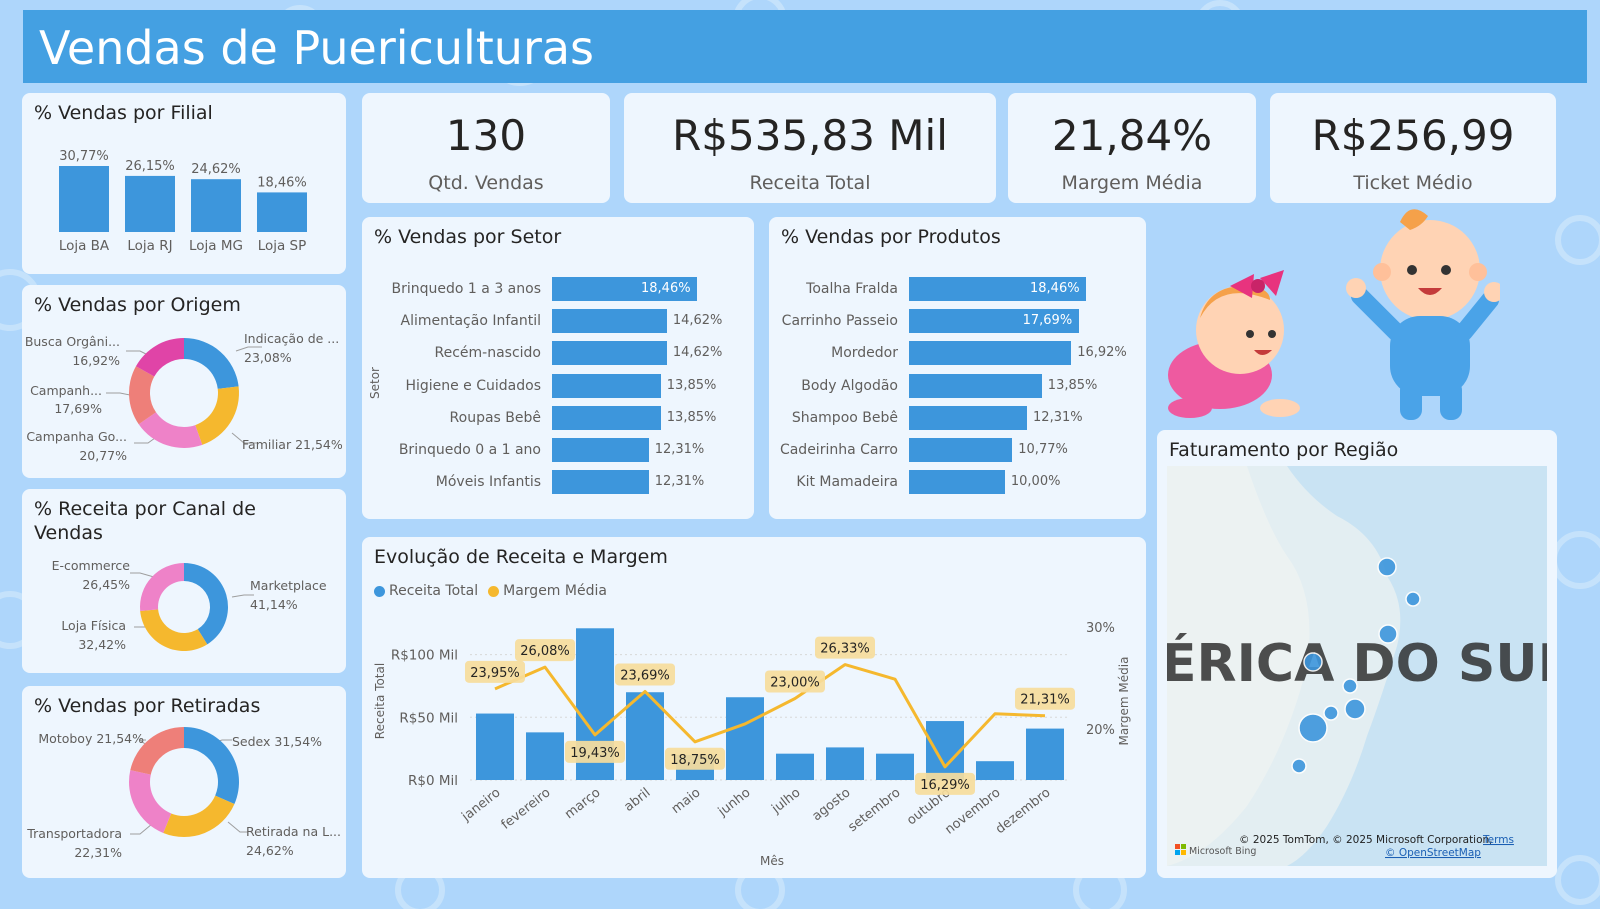 This screenshot has width=1600, height=909. I want to click on origem-label-1b: 23,08%, so click(268, 357).